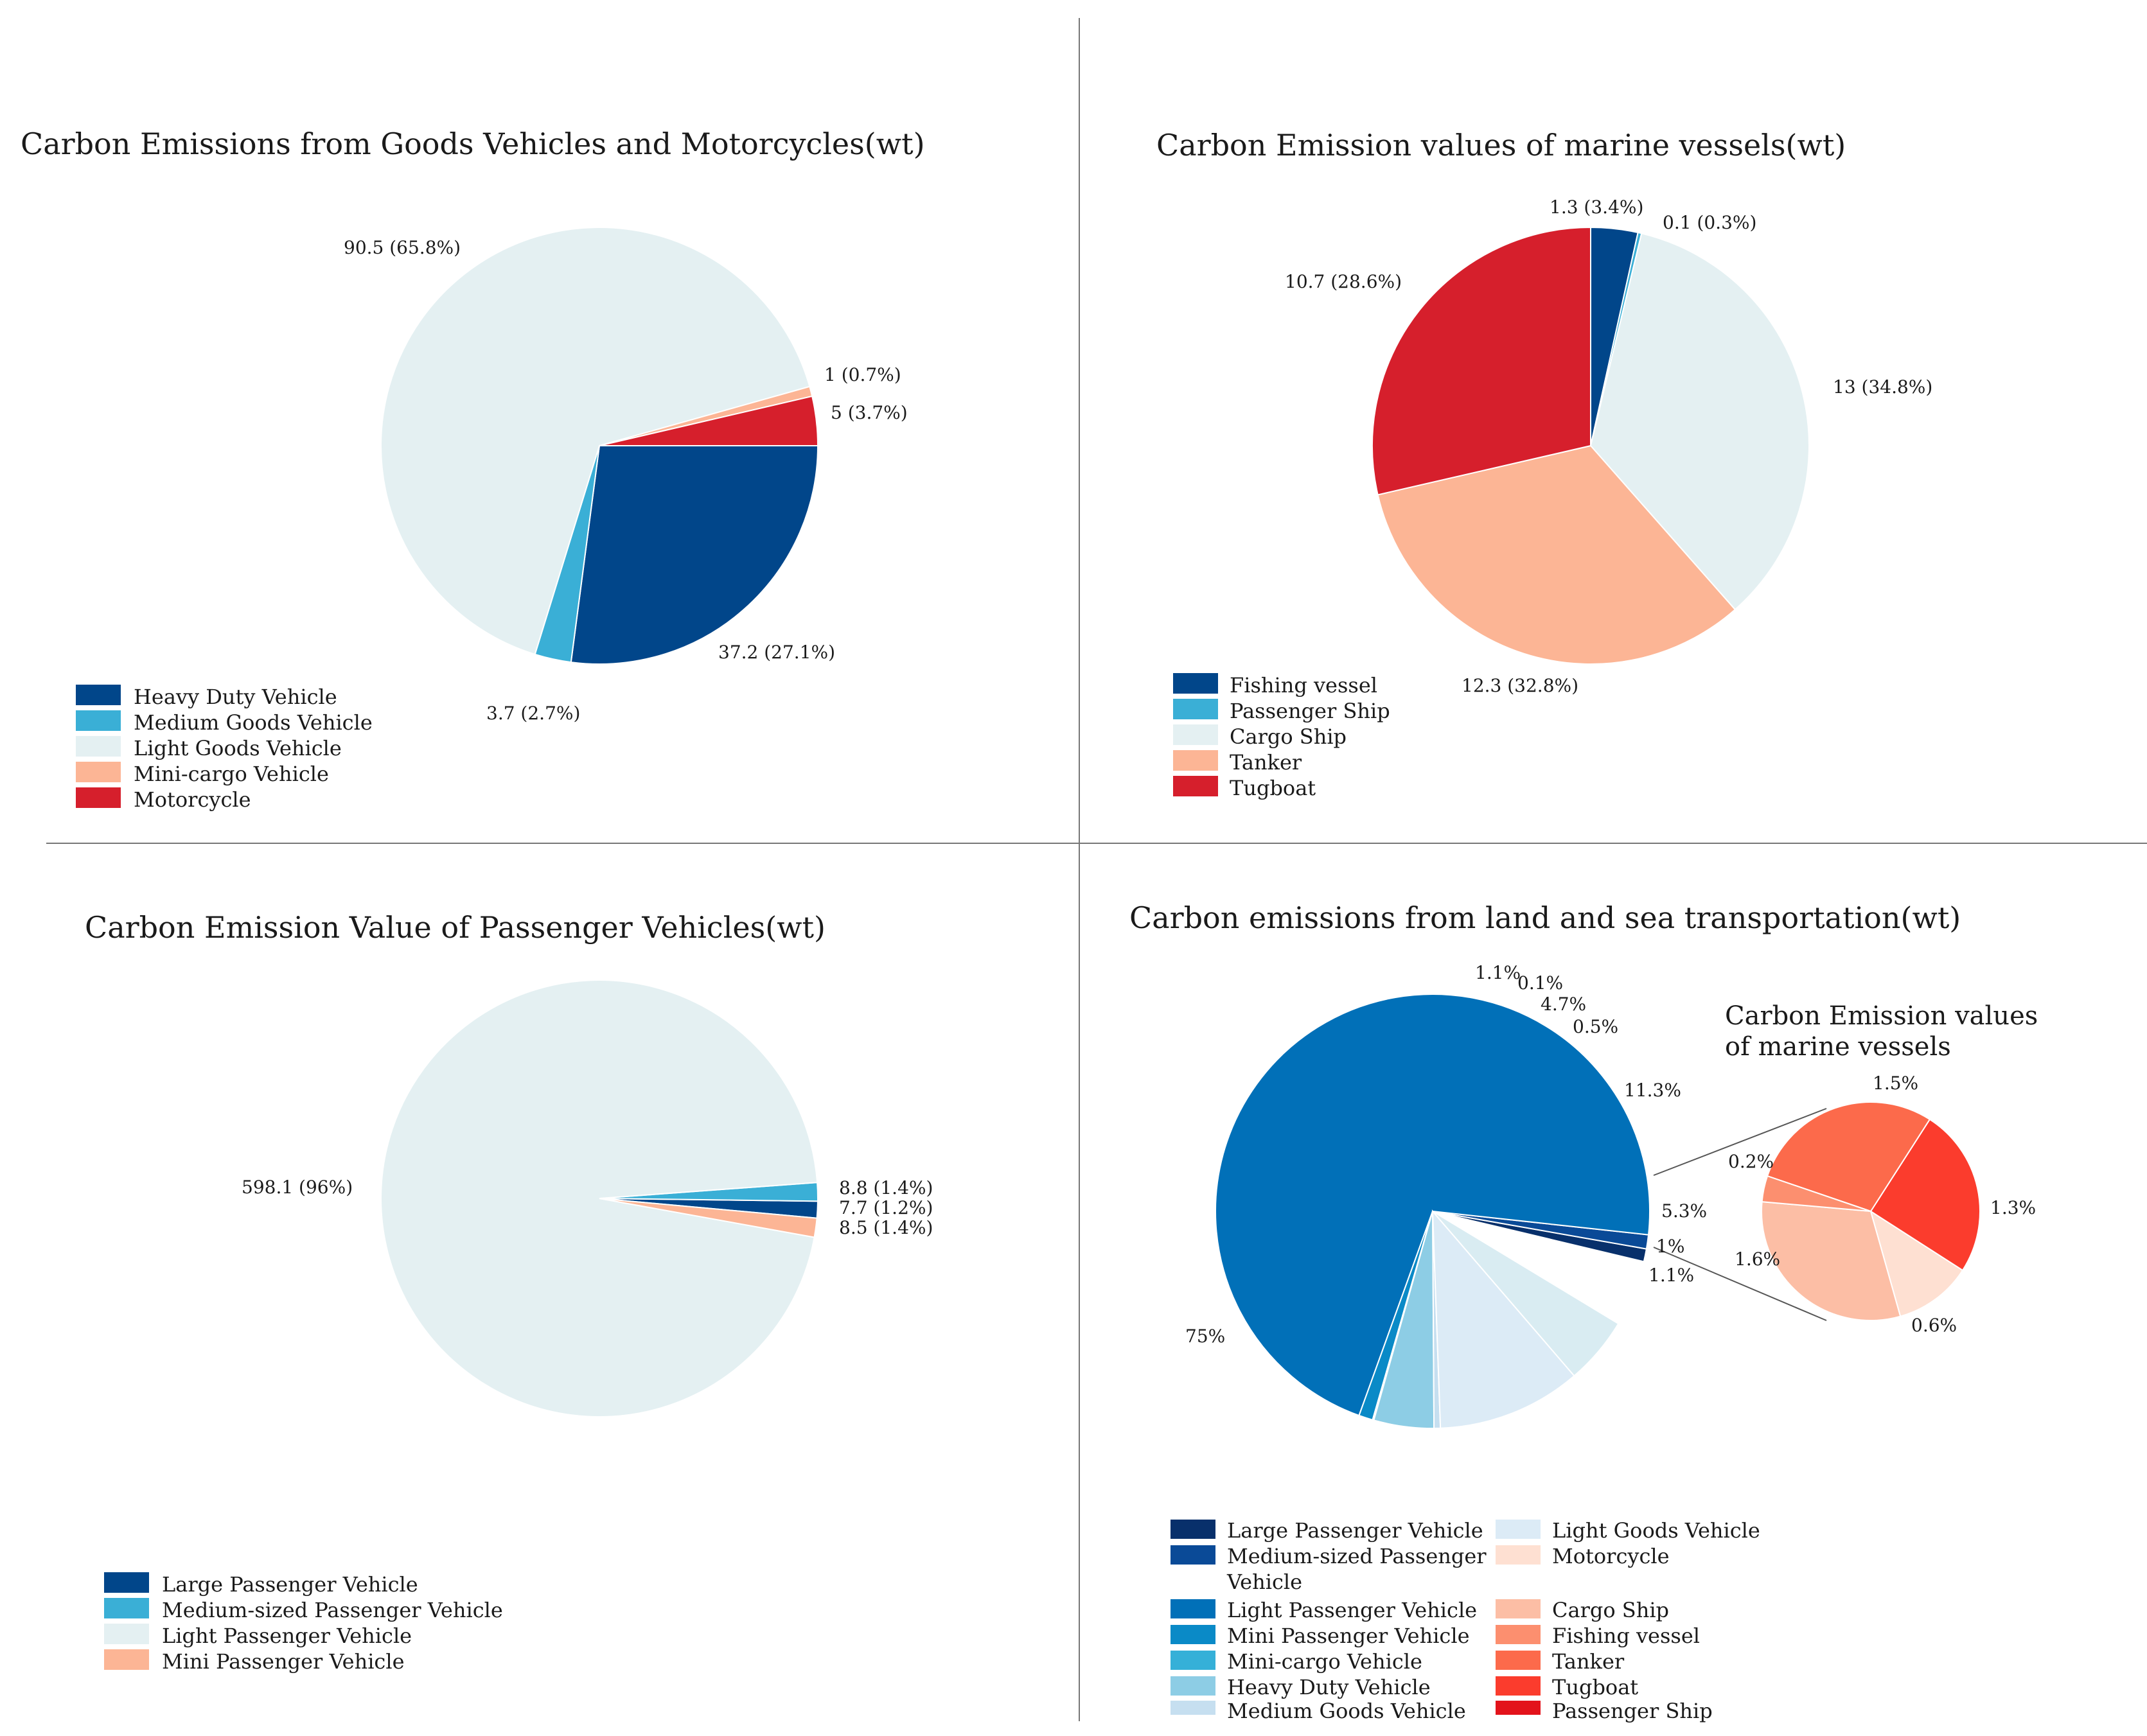 This screenshot has height=1736, width=2147. I want to click on goods-label-light: 90.5 (65.8%), so click(402, 247).